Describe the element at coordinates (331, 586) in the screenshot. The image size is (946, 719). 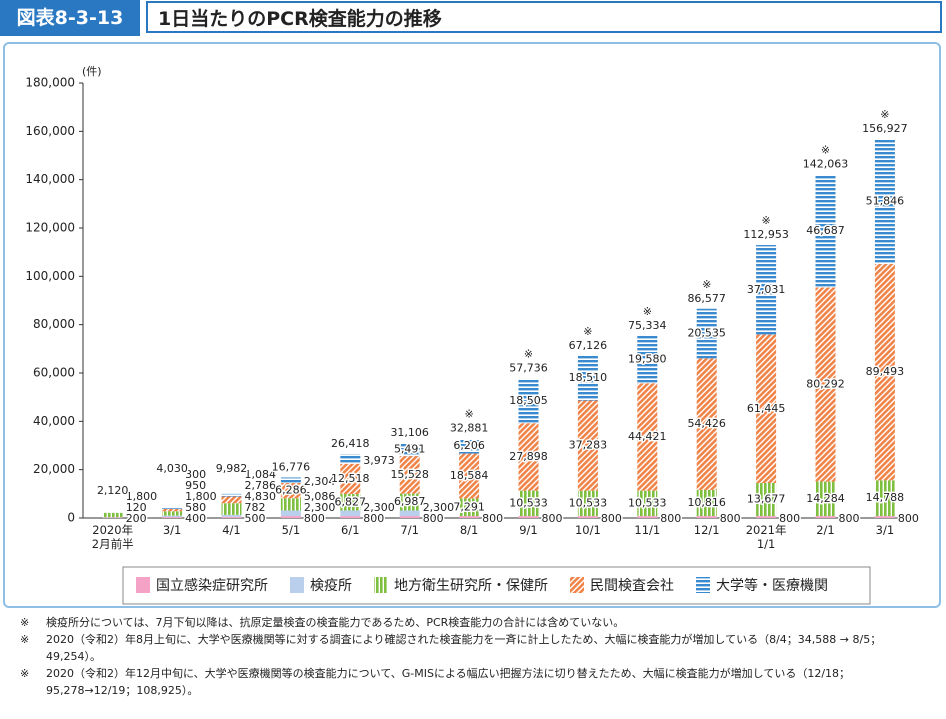
I see `legend-label: 検疫所` at that location.